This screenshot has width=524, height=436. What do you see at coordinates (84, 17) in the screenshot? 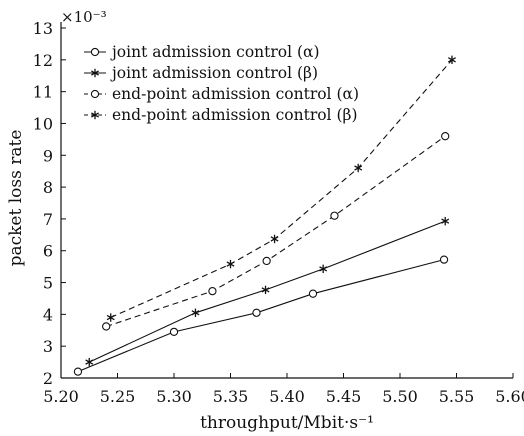
I see `y-scale-label: ×10⁻³` at bounding box center [84, 17].